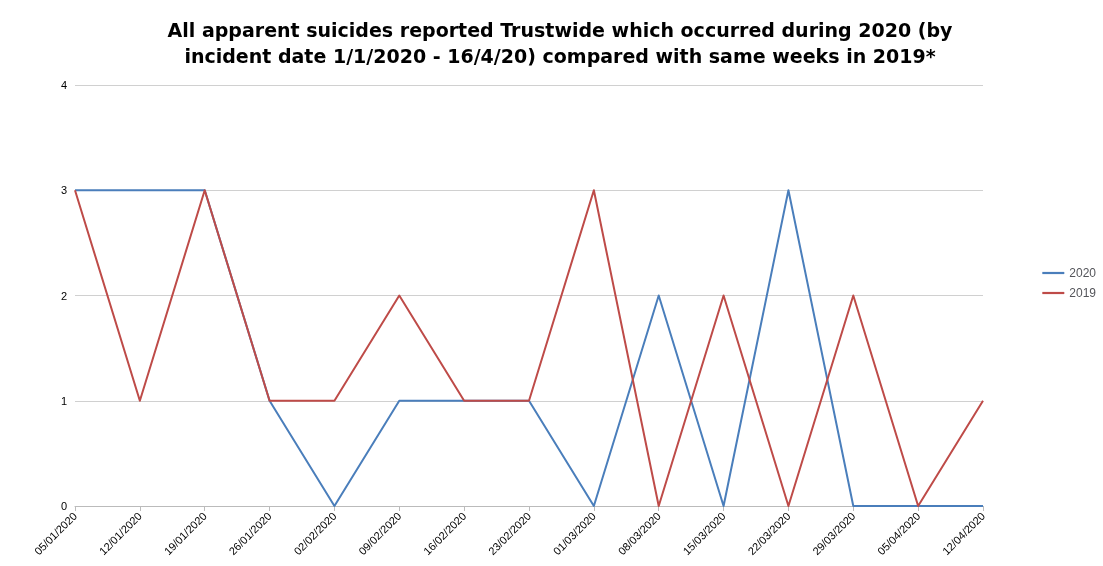  Describe the element at coordinates (1083, 273) in the screenshot. I see `legend-label: 2020` at that location.